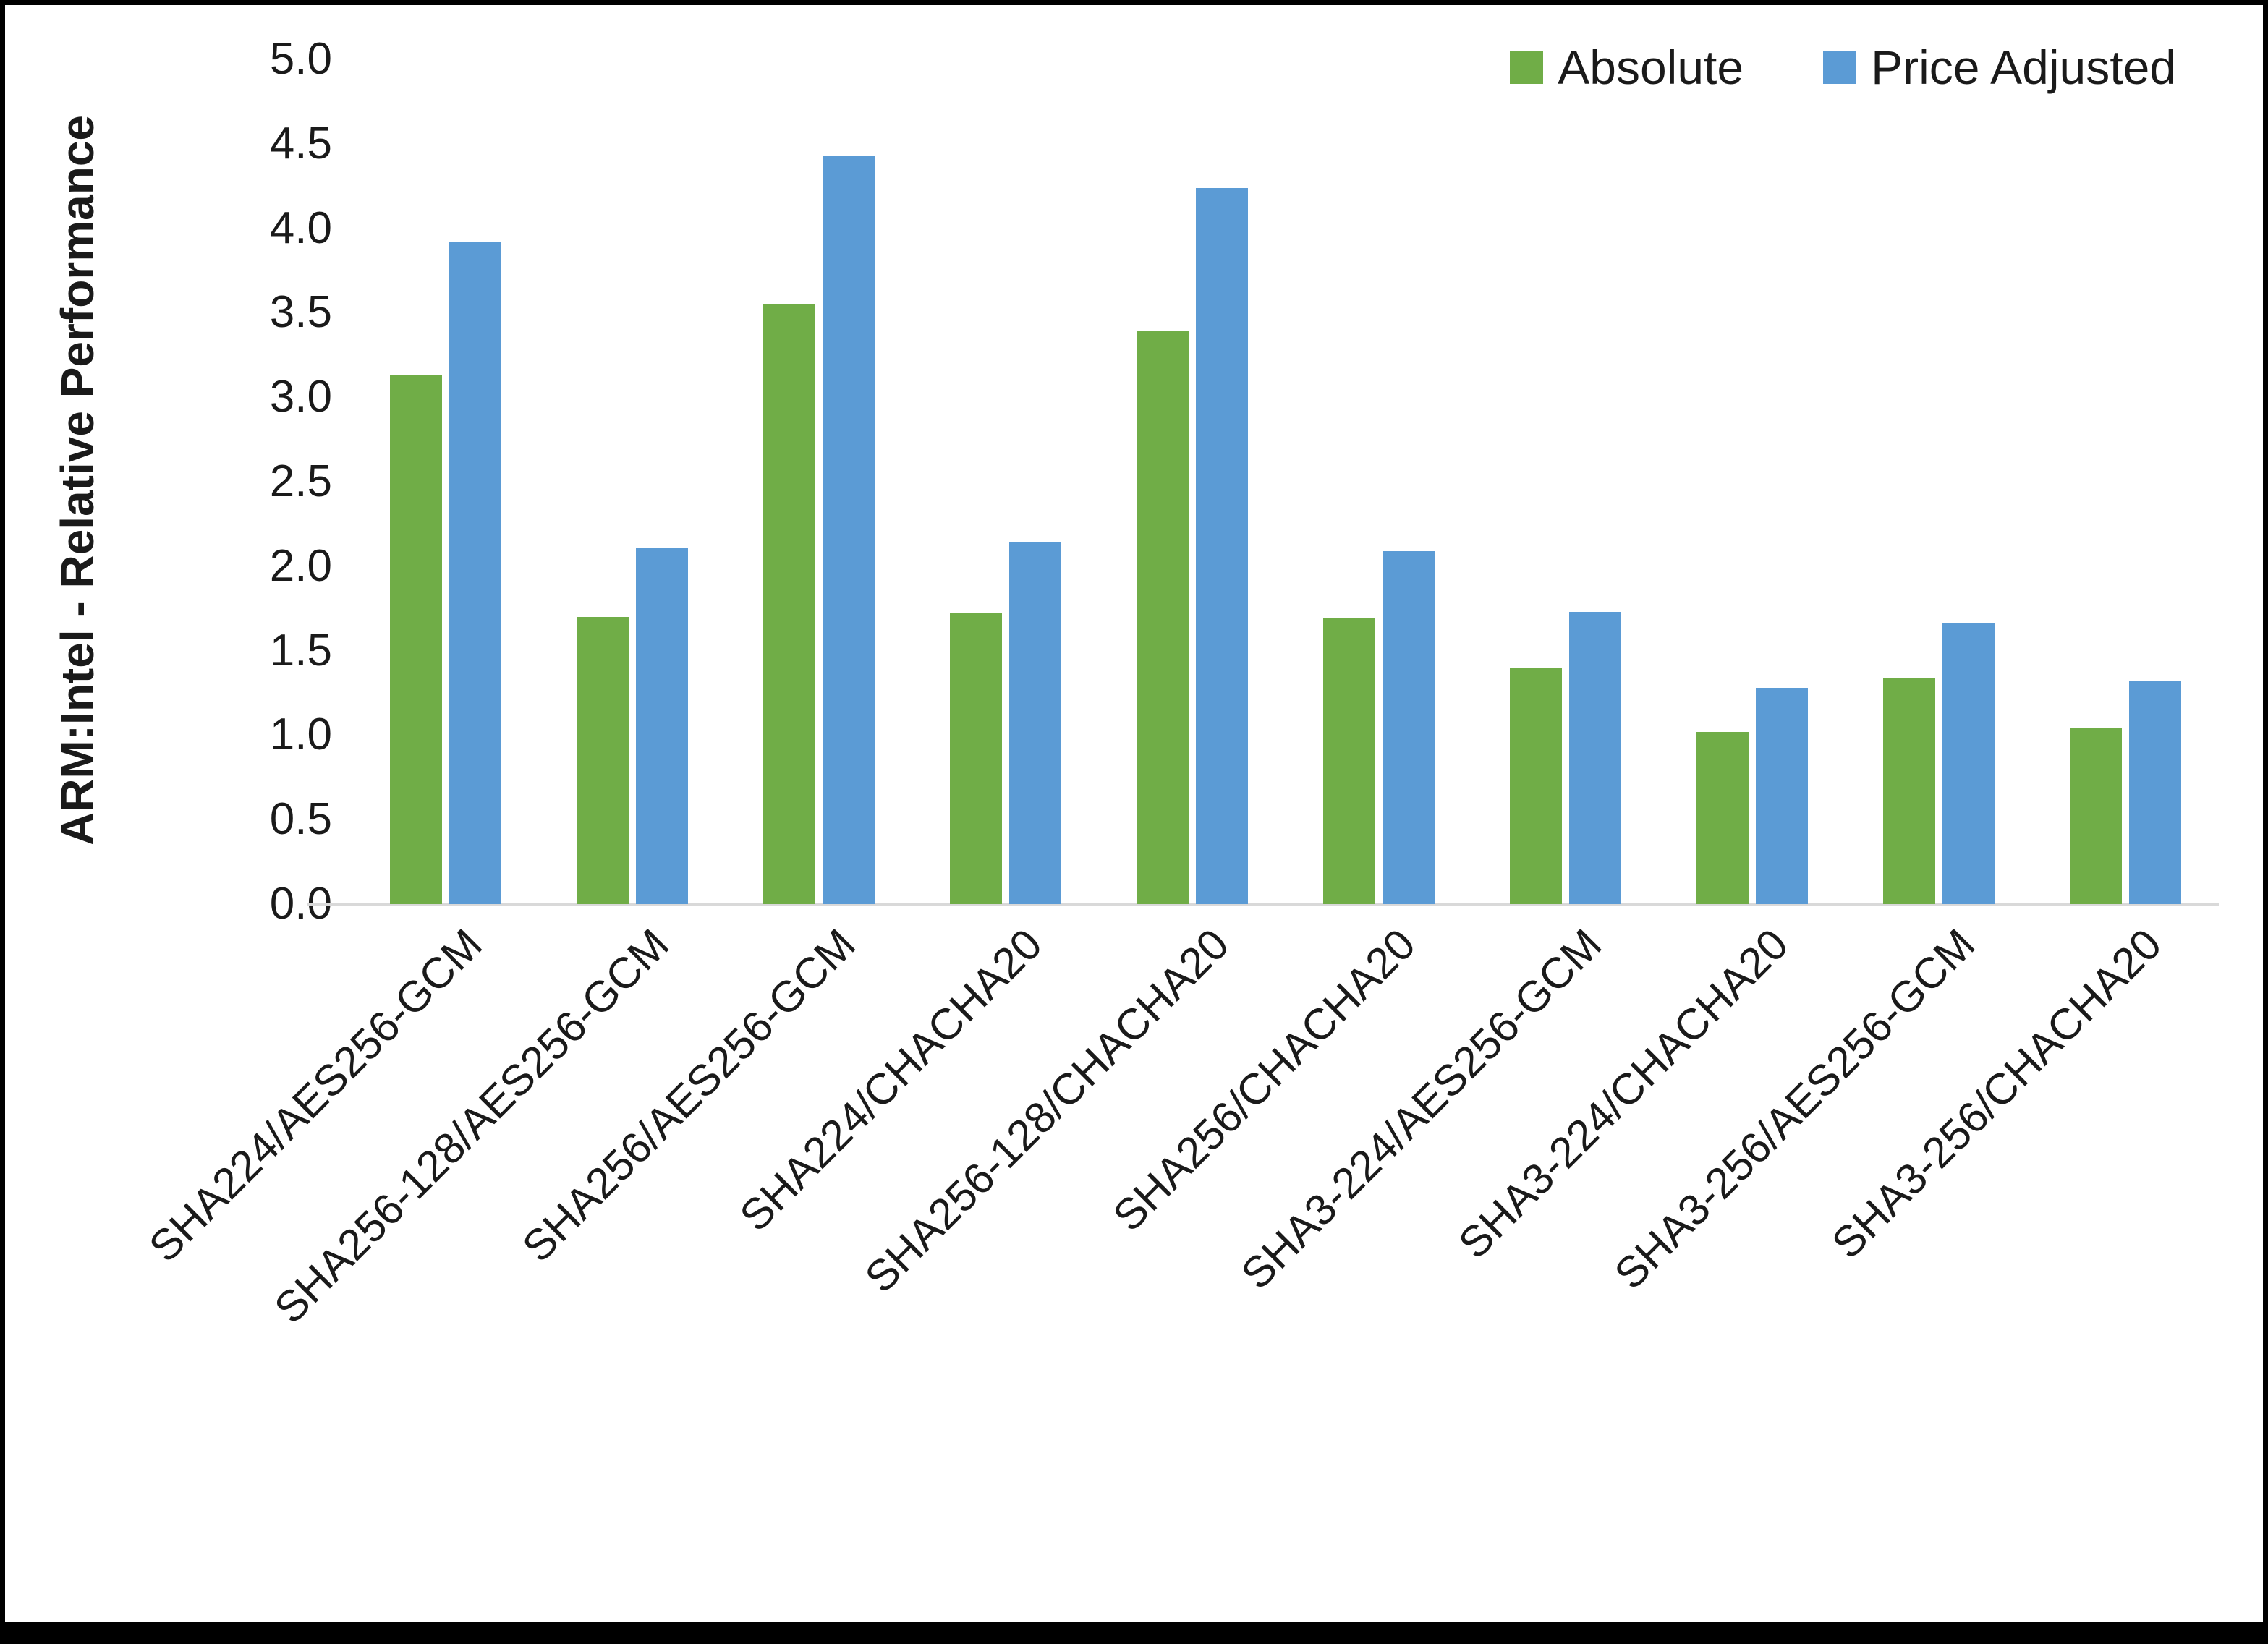 The height and width of the screenshot is (1644, 2268). I want to click on category-label: SHA256/CHACHA20, so click(1263, 1079).